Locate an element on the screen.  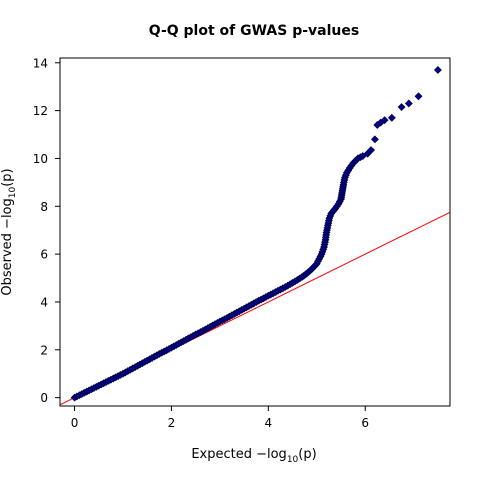
chart-title: Q-Q plot of GWAS p-values is located at coordinates (254, 31).